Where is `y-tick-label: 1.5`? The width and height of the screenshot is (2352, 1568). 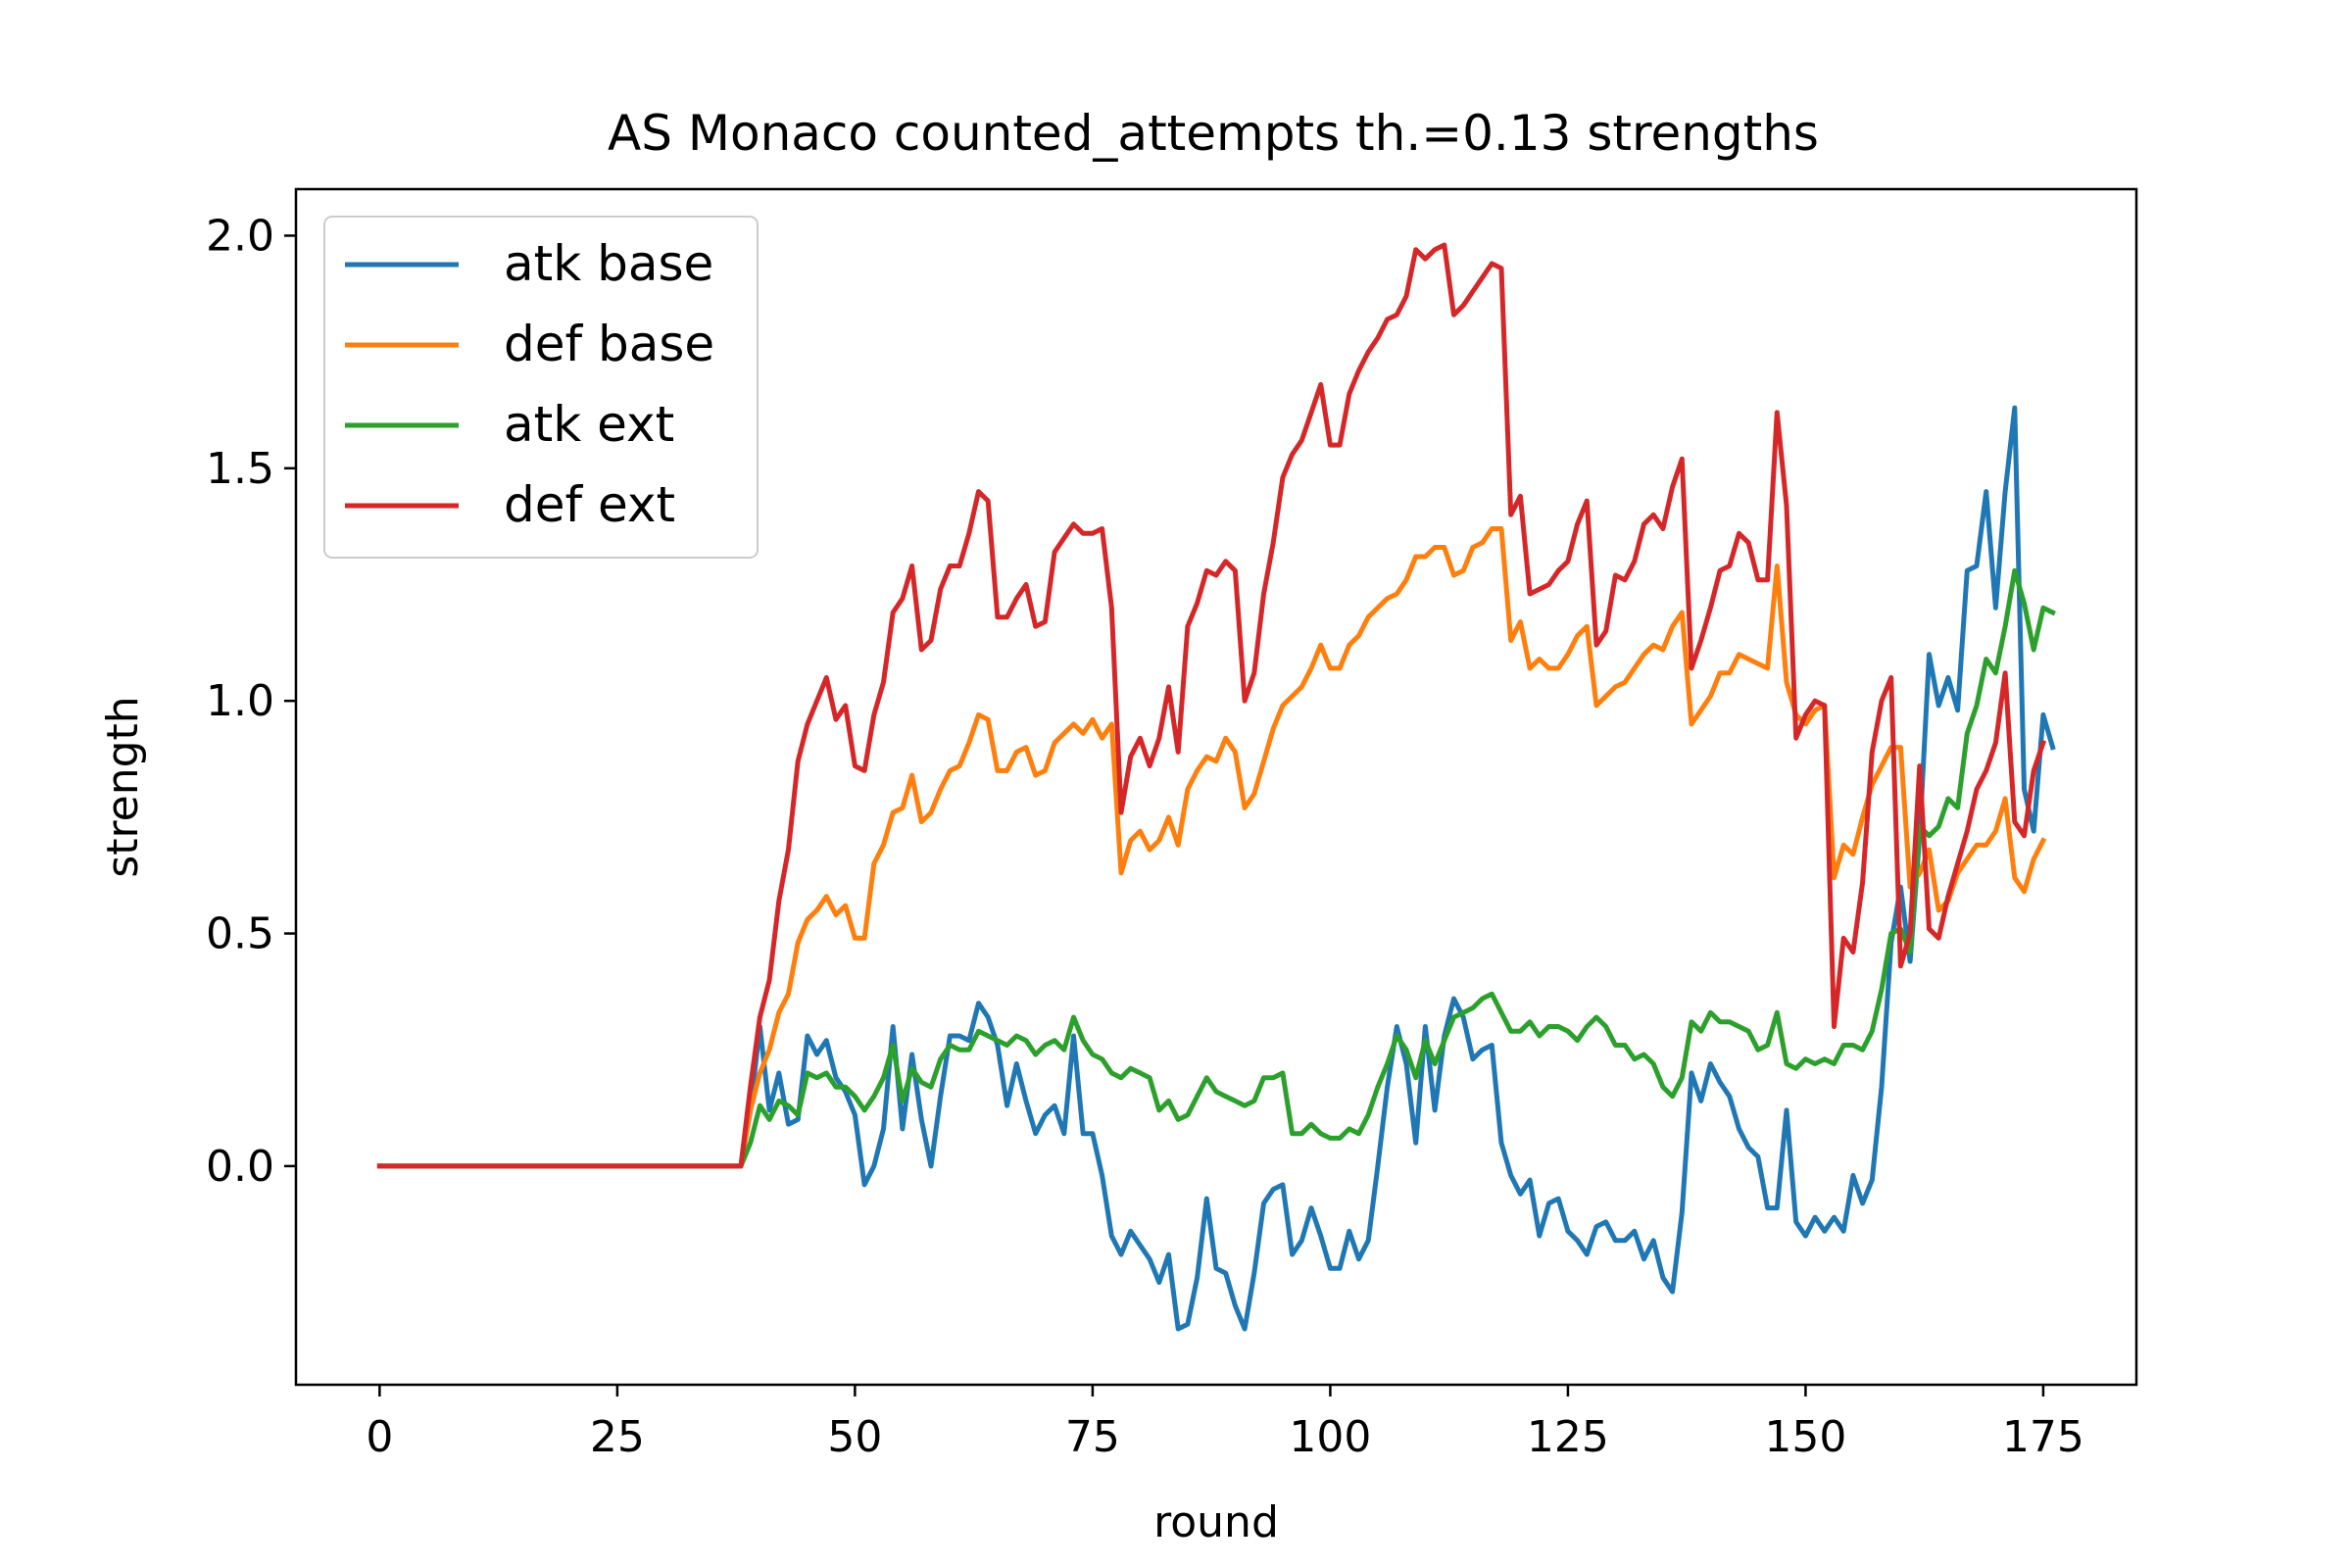 y-tick-label: 1.5 is located at coordinates (240, 469).